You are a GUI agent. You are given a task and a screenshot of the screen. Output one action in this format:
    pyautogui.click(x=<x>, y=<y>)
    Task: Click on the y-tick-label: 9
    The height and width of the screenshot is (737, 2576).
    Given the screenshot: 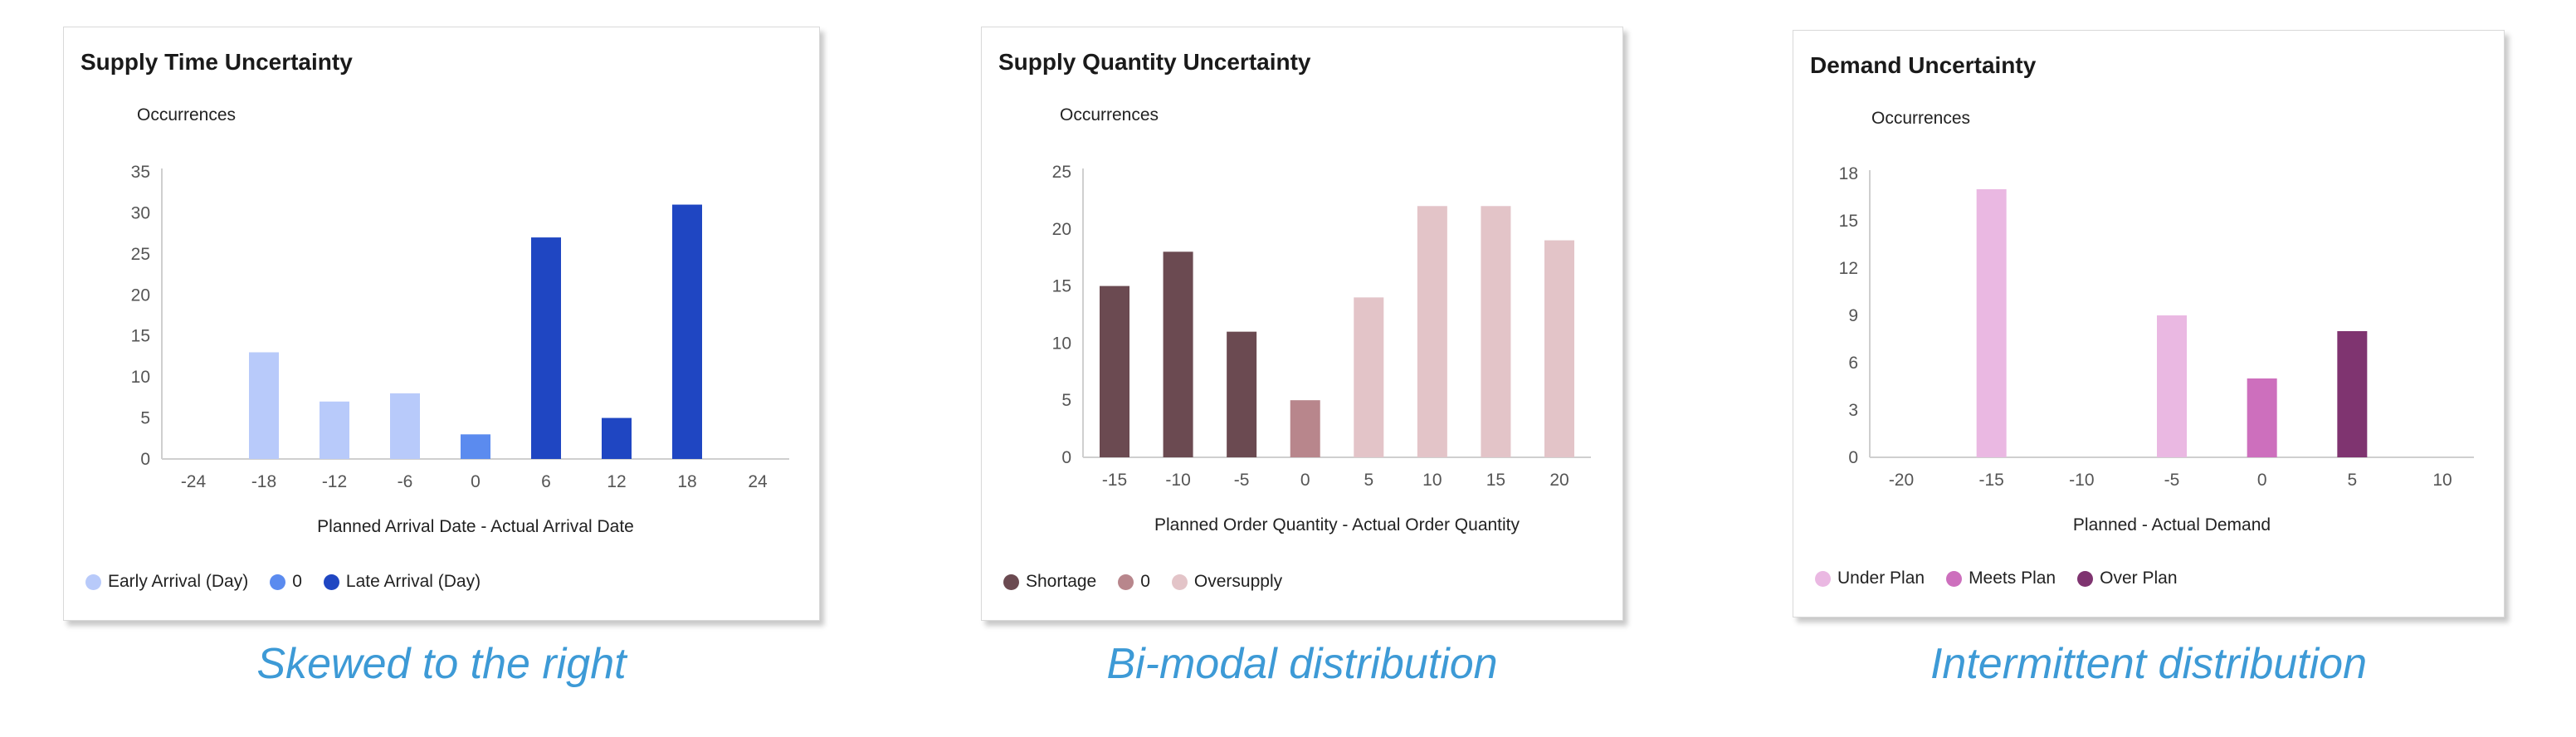 What is the action you would take?
    pyautogui.click(x=1853, y=316)
    